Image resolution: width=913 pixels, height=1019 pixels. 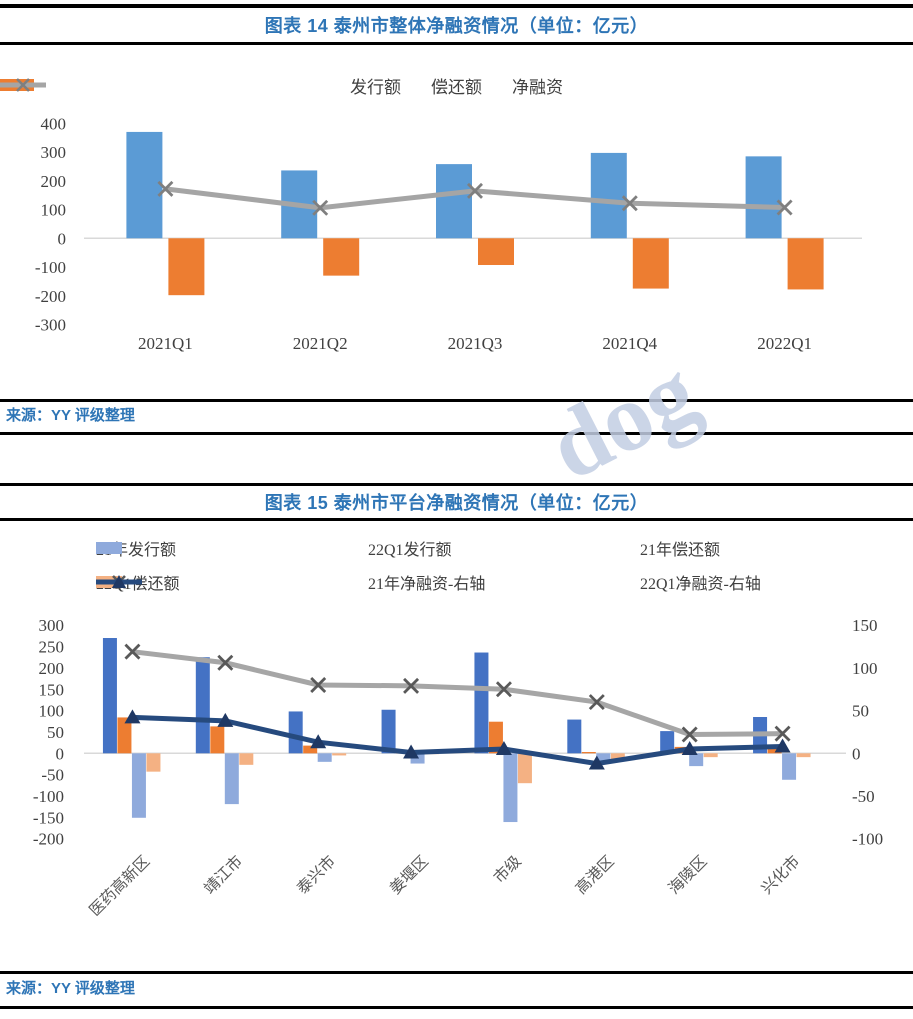 I want to click on right-axis-tick: 150, so click(x=865, y=625).